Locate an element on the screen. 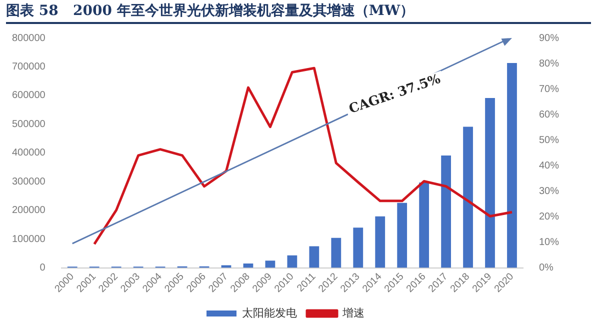 The height and width of the screenshot is (329, 597). y2-tick-label: 50% is located at coordinates (549, 140).